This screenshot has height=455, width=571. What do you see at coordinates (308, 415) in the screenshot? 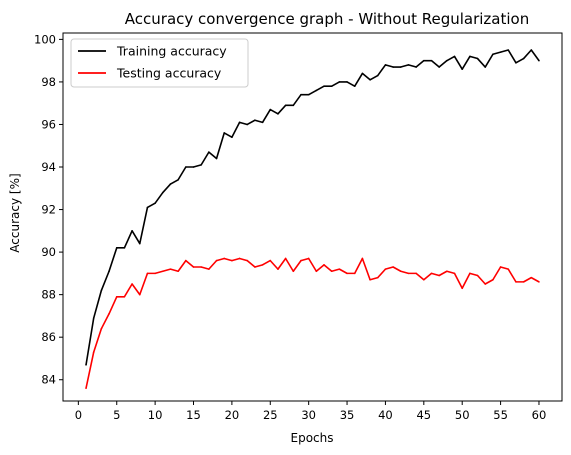
I see `x-tick-label: 30` at bounding box center [308, 415].